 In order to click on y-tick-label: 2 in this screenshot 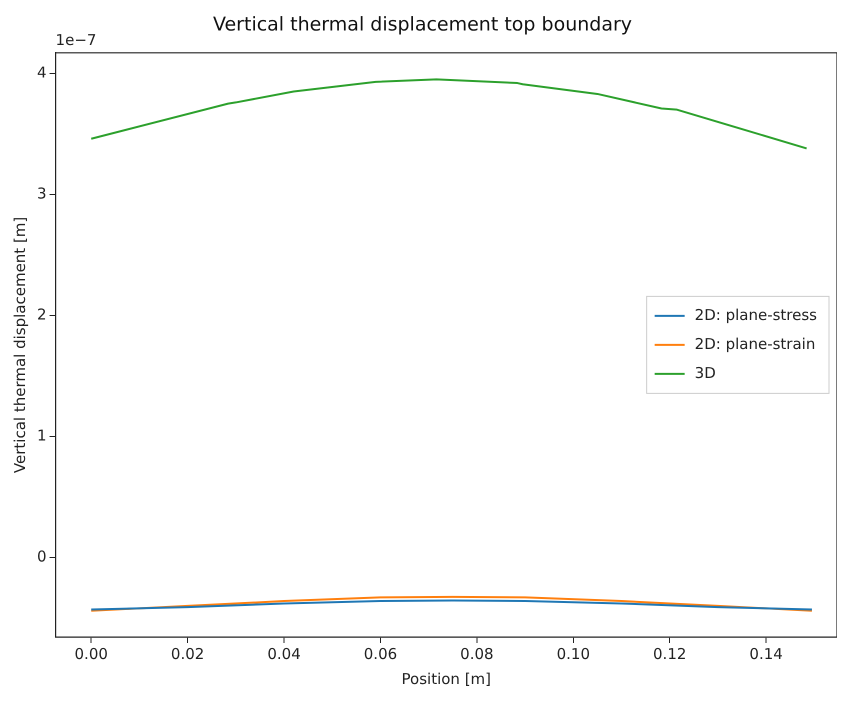, I will do `click(41, 314)`.